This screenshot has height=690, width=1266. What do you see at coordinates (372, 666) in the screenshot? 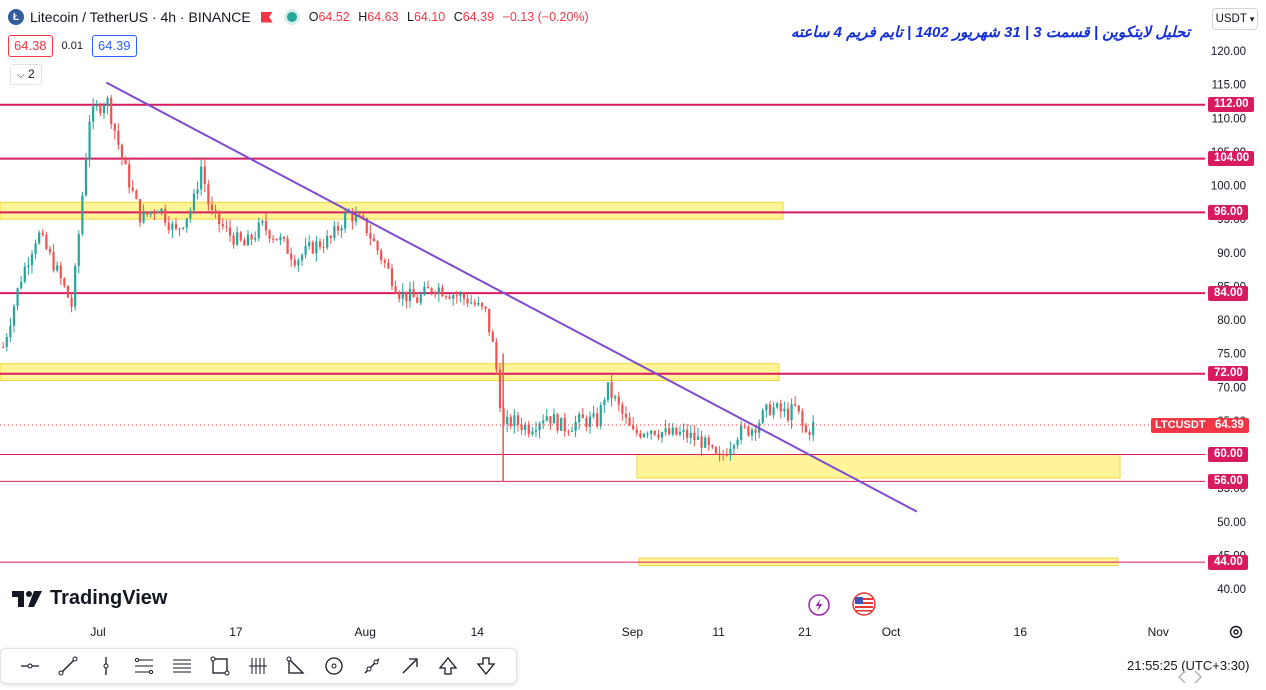
I see `brush-tool-icon` at bounding box center [372, 666].